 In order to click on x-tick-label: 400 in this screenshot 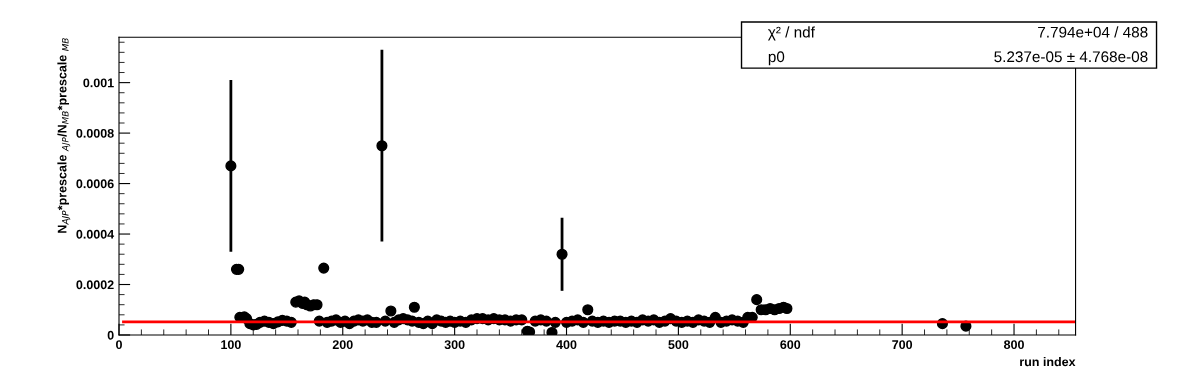, I will do `click(566, 345)`.